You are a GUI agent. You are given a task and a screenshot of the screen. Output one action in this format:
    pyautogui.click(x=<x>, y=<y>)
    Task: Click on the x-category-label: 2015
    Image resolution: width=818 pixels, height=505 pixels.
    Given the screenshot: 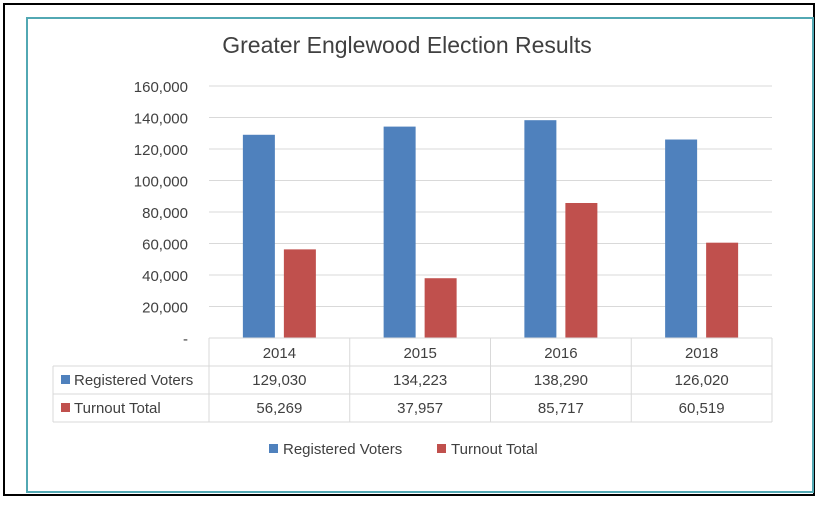 What is the action you would take?
    pyautogui.click(x=419, y=353)
    